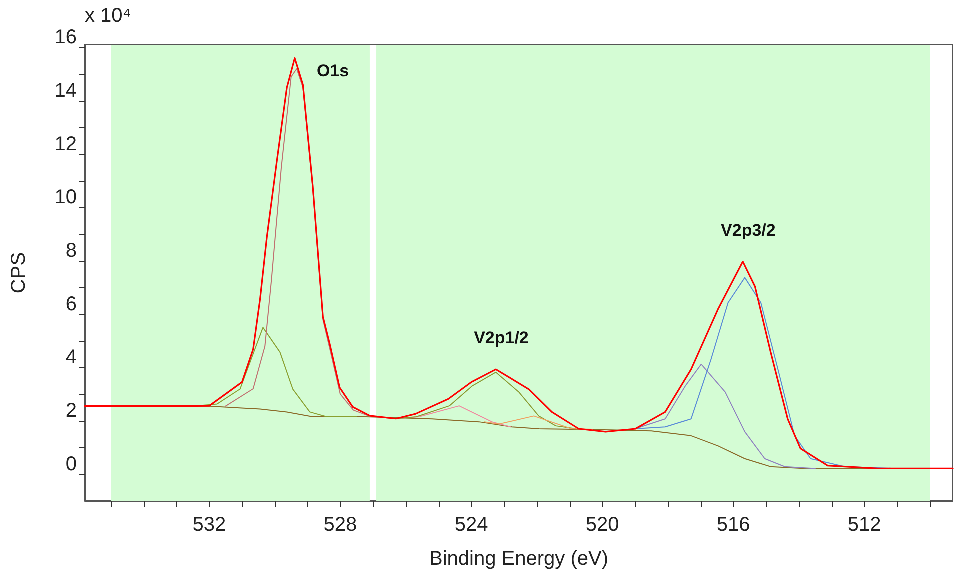  What do you see at coordinates (71, 304) in the screenshot?
I see `y-tick-label: 6` at bounding box center [71, 304].